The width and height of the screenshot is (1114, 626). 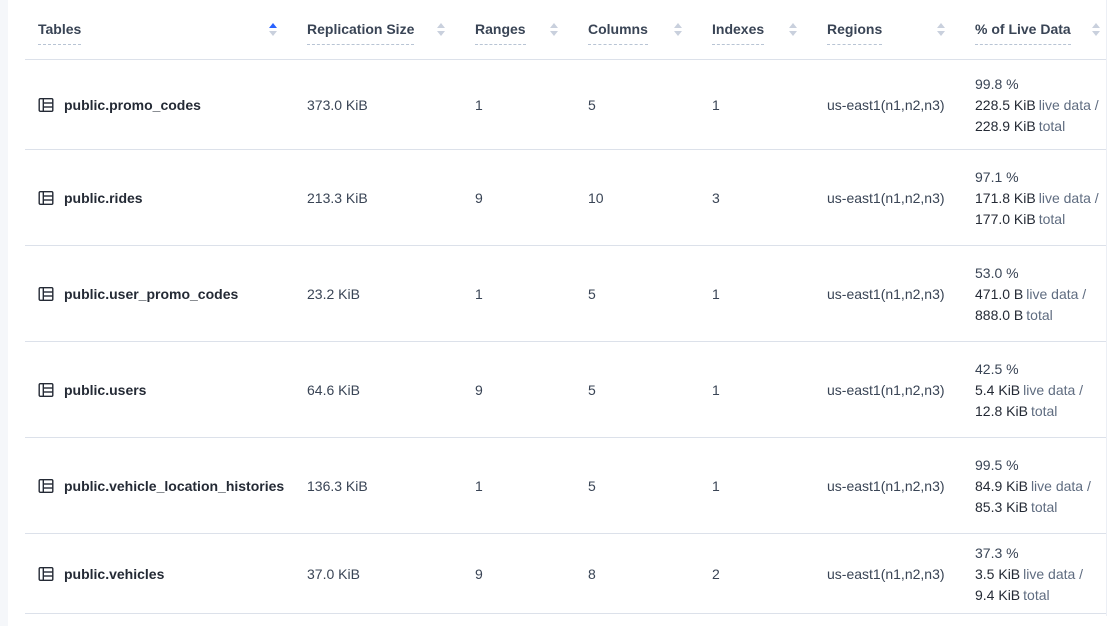 What do you see at coordinates (531, 33) in the screenshot?
I see `column-header: Ranges` at bounding box center [531, 33].